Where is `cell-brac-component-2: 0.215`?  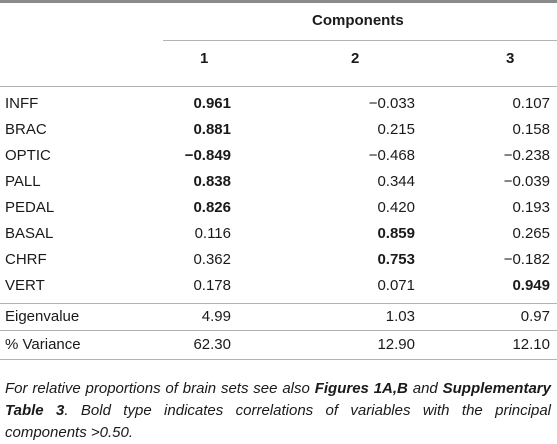
cell-brac-component-2: 0.215 is located at coordinates (396, 129).